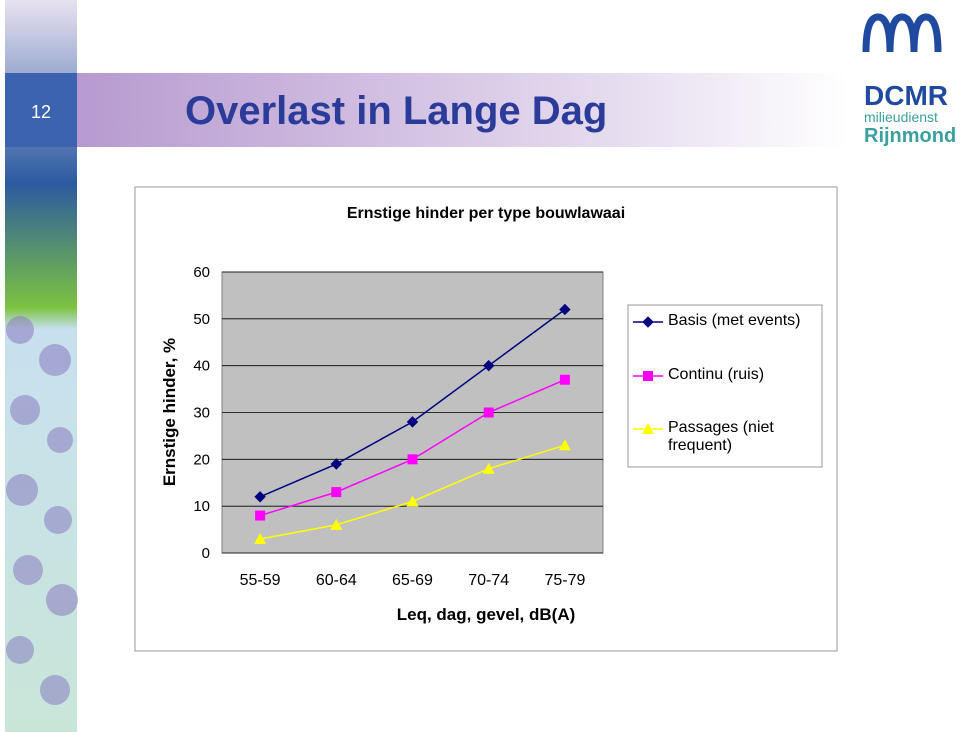 The height and width of the screenshot is (732, 960). Describe the element at coordinates (201, 272) in the screenshot. I see `y-tick-label: 60` at that location.